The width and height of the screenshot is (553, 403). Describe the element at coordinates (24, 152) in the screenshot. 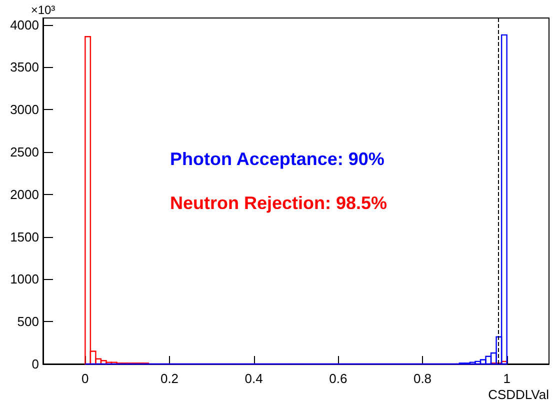

I see `y-tick-label: 2500` at that location.